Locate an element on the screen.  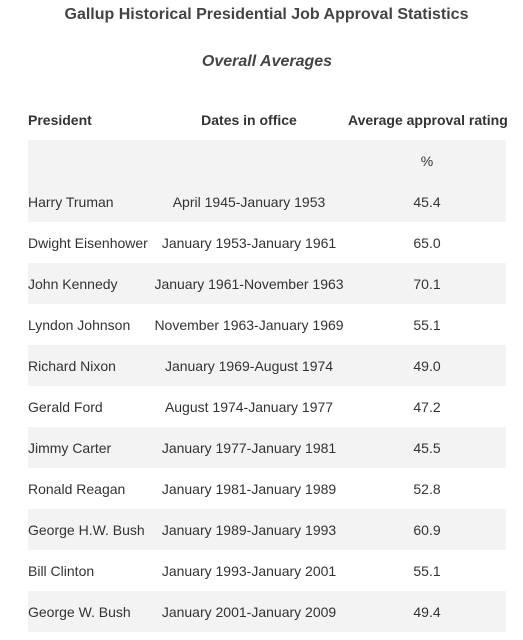
president-name-cell: Lyndon Johnson is located at coordinates (79, 324).